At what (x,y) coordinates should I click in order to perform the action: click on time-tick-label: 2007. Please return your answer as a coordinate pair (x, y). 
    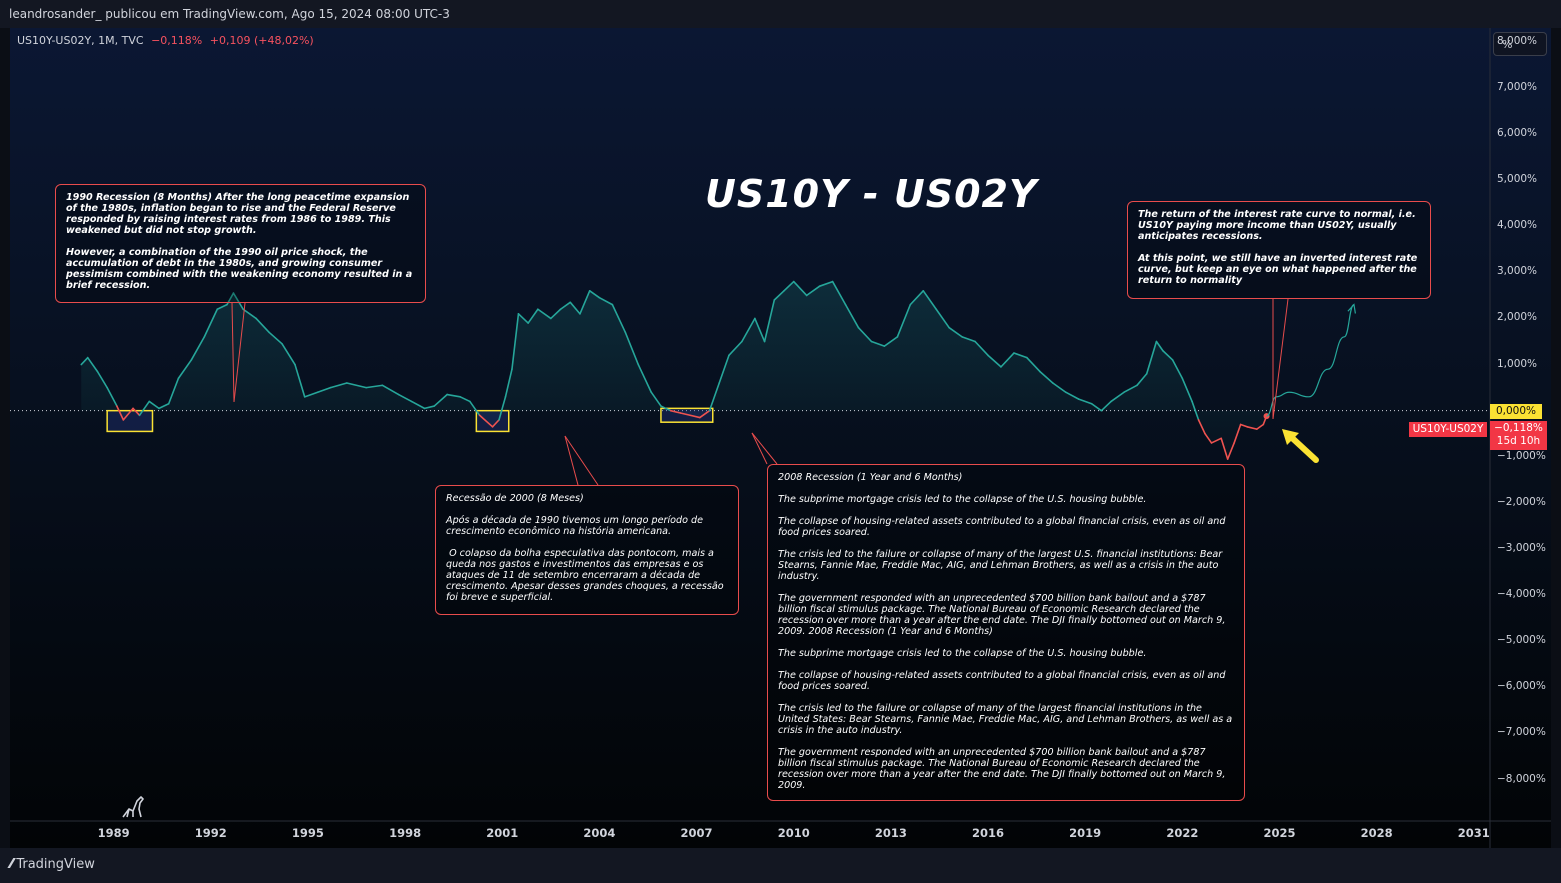
    Looking at the image, I should click on (696, 833).